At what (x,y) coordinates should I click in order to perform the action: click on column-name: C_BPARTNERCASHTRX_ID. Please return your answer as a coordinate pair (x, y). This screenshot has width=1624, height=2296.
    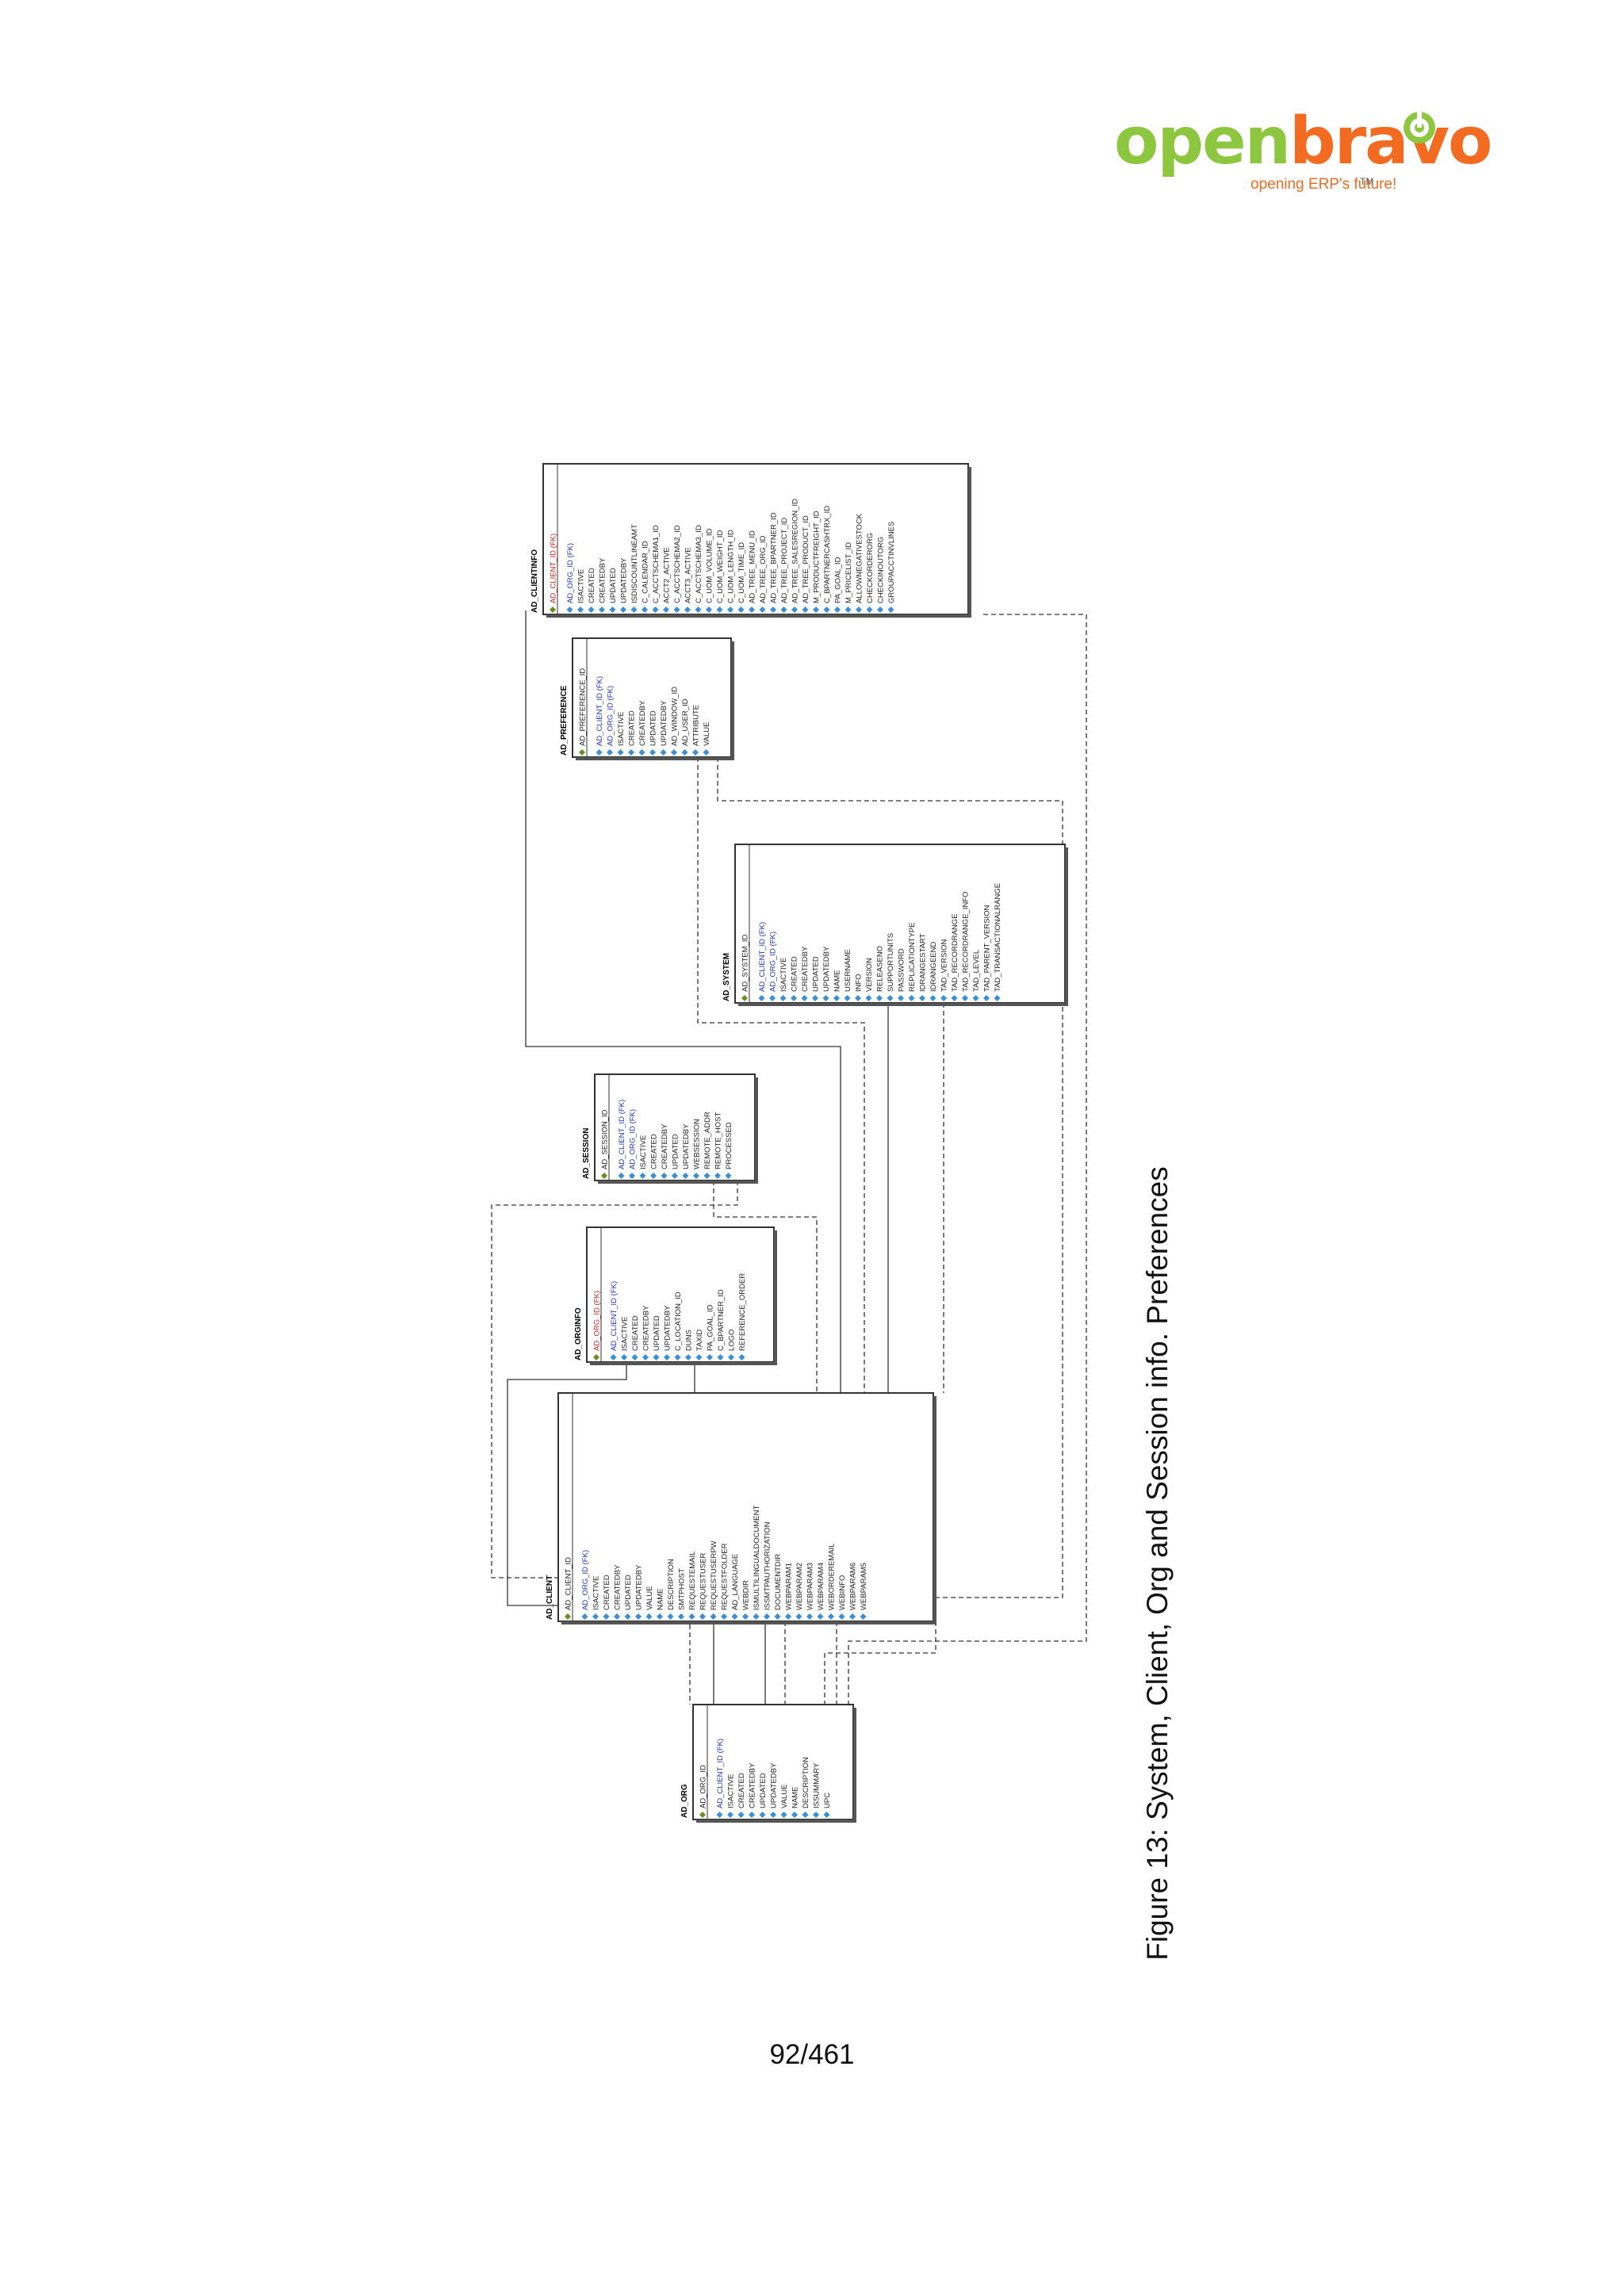
    Looking at the image, I should click on (827, 554).